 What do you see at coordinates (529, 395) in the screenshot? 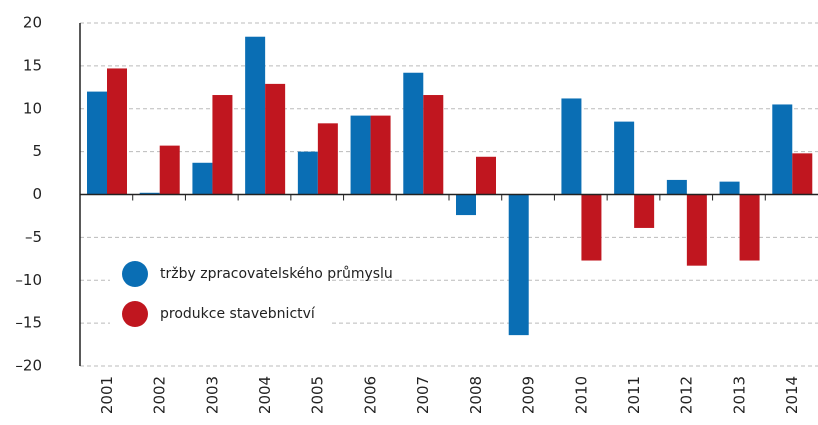
I see `x-tick-label: 2009` at bounding box center [529, 395].